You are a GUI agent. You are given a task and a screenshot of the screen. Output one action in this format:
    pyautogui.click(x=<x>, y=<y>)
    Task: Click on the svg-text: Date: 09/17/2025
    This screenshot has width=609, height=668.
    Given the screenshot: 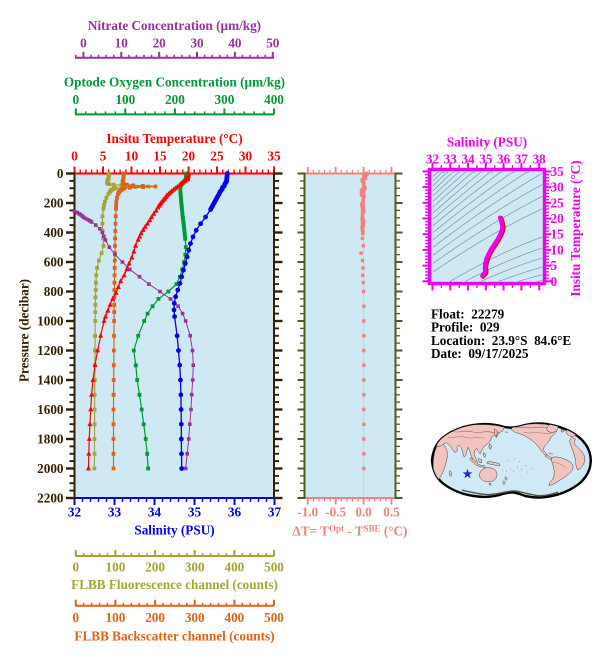 What is the action you would take?
    pyautogui.click(x=480, y=353)
    